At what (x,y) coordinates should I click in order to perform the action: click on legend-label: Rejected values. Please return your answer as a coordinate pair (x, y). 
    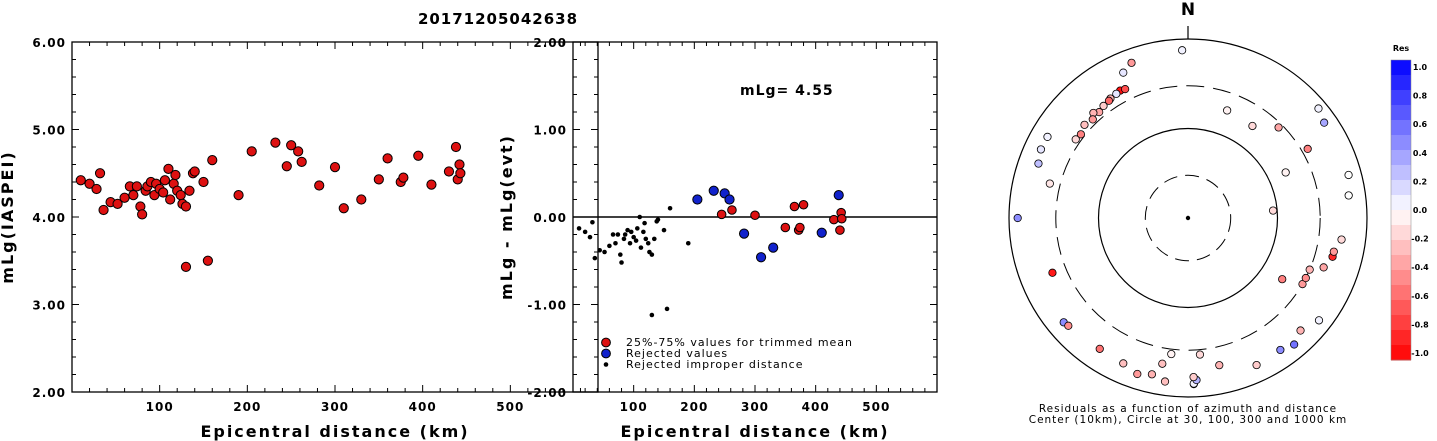
    Looking at the image, I should click on (677, 353).